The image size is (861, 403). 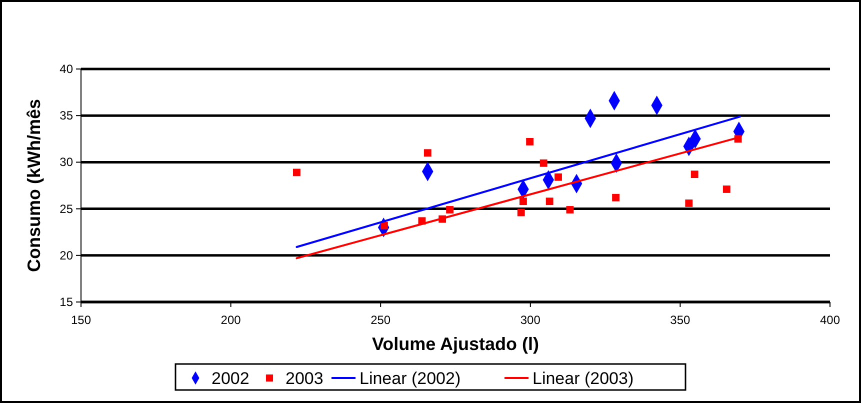 I want to click on y-tick-label: 35, so click(x=67, y=115).